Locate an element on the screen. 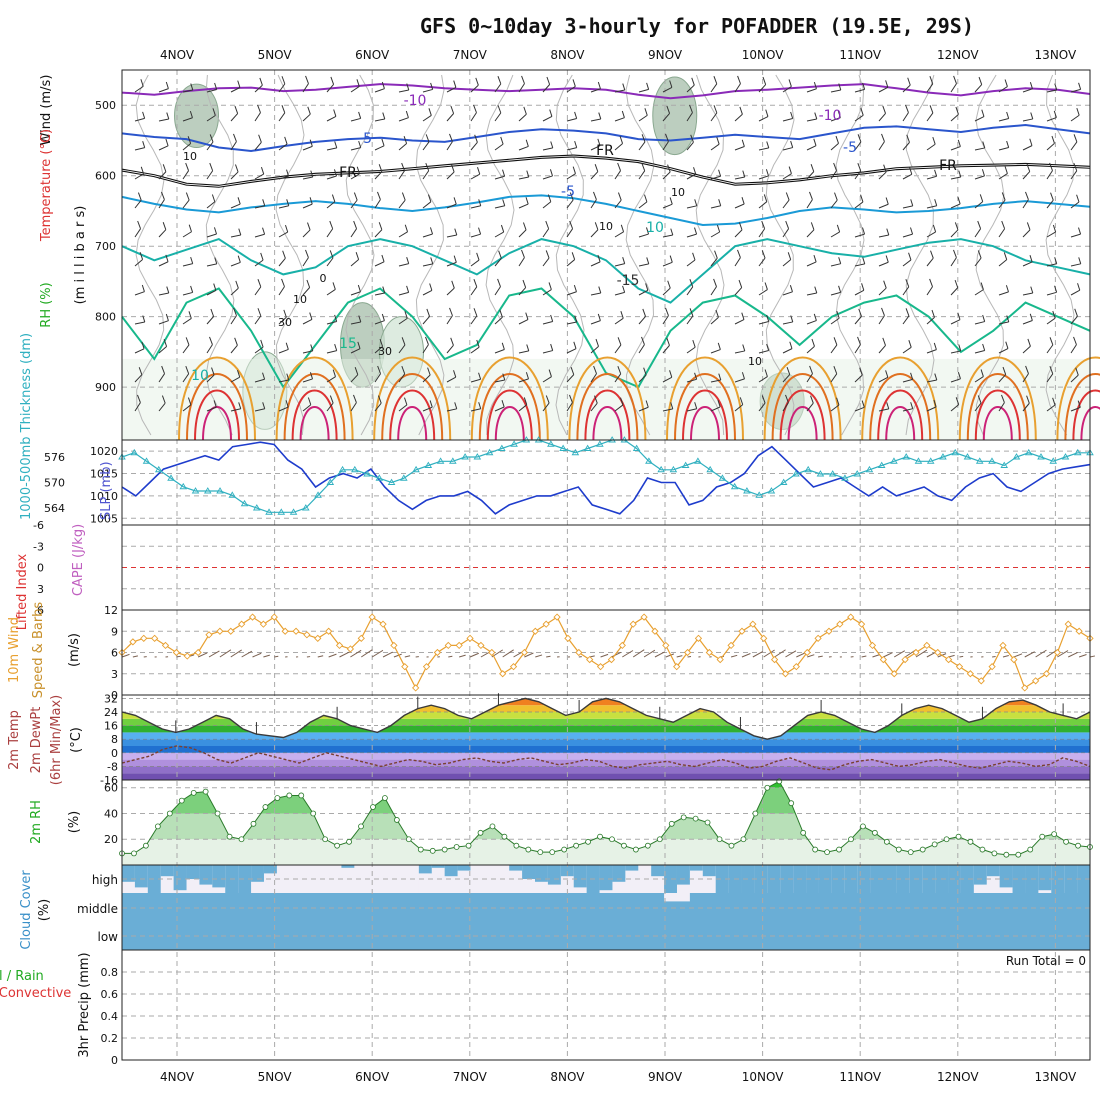 The image size is (1100, 1100). date-label-top: 12NOV is located at coordinates (958, 55).